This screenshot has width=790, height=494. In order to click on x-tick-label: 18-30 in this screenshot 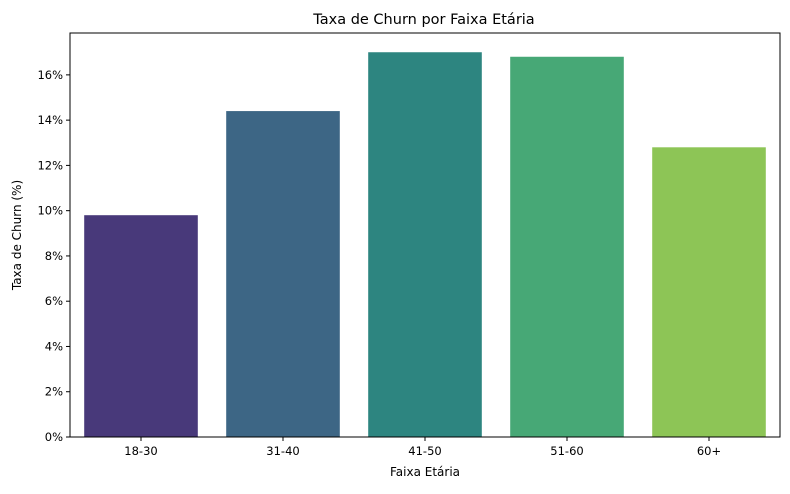, I will do `click(140, 451)`.